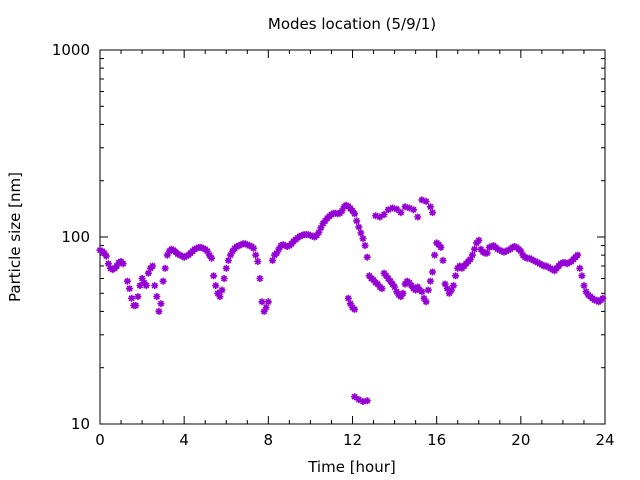 This screenshot has height=480, width=640. Describe the element at coordinates (351, 467) in the screenshot. I see `x-axis-label: Time [hour]` at that location.